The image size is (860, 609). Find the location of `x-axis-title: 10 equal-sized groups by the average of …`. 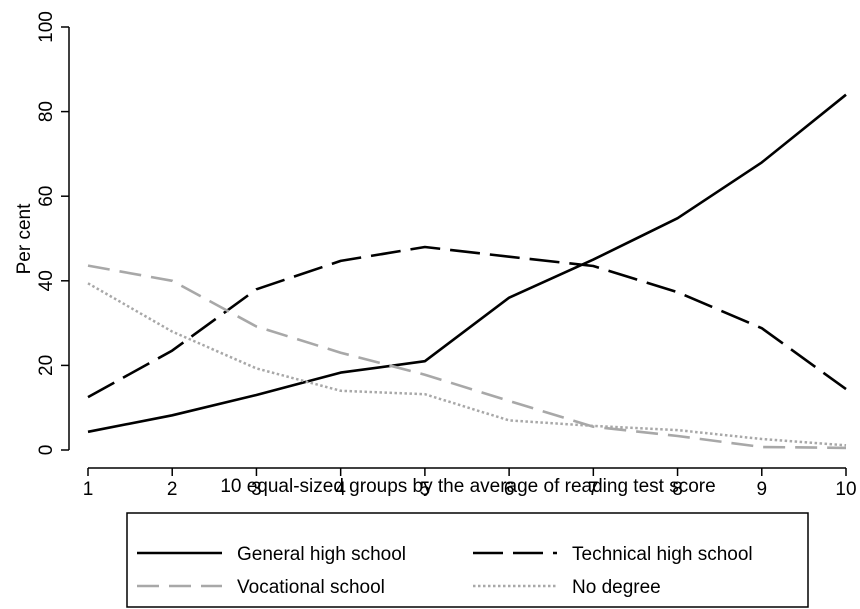

x-axis-title: 10 equal-sized groups by the average of … is located at coordinates (467, 486).